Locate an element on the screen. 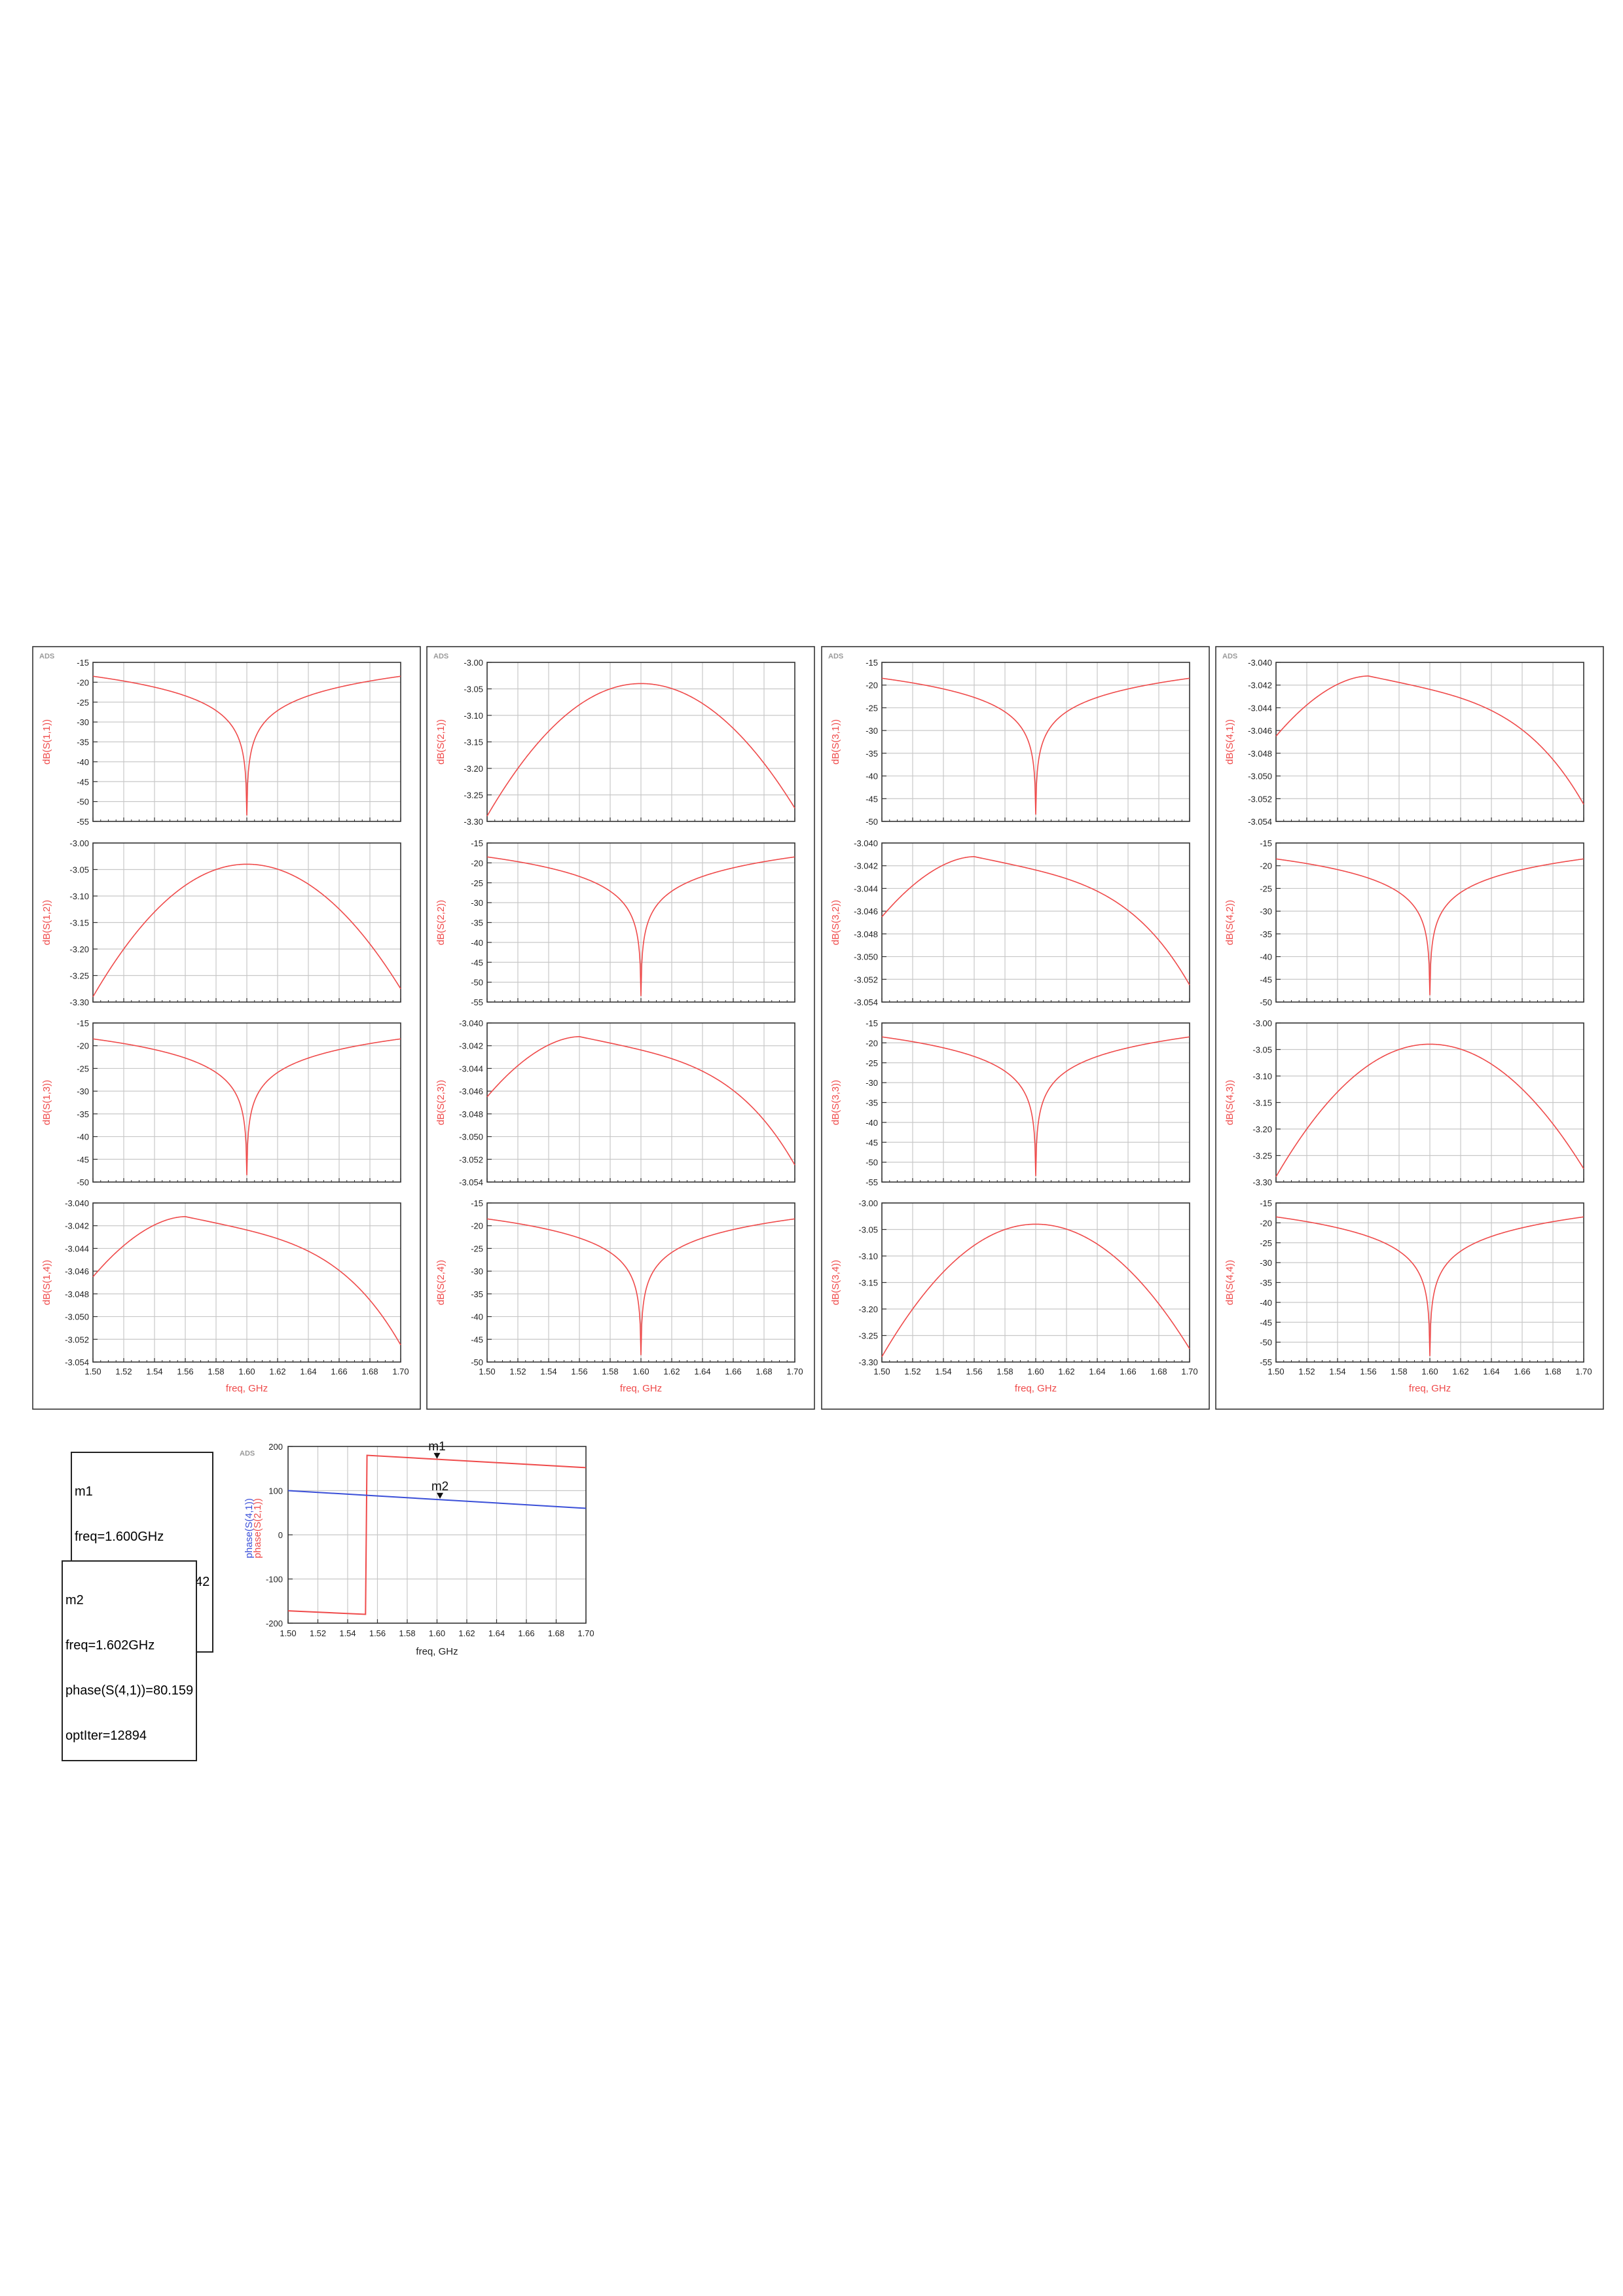 Image resolution: width=1623 pixels, height=2296 pixels. marker-line: phase(S(4,1))=80.159 is located at coordinates (129, 1690).